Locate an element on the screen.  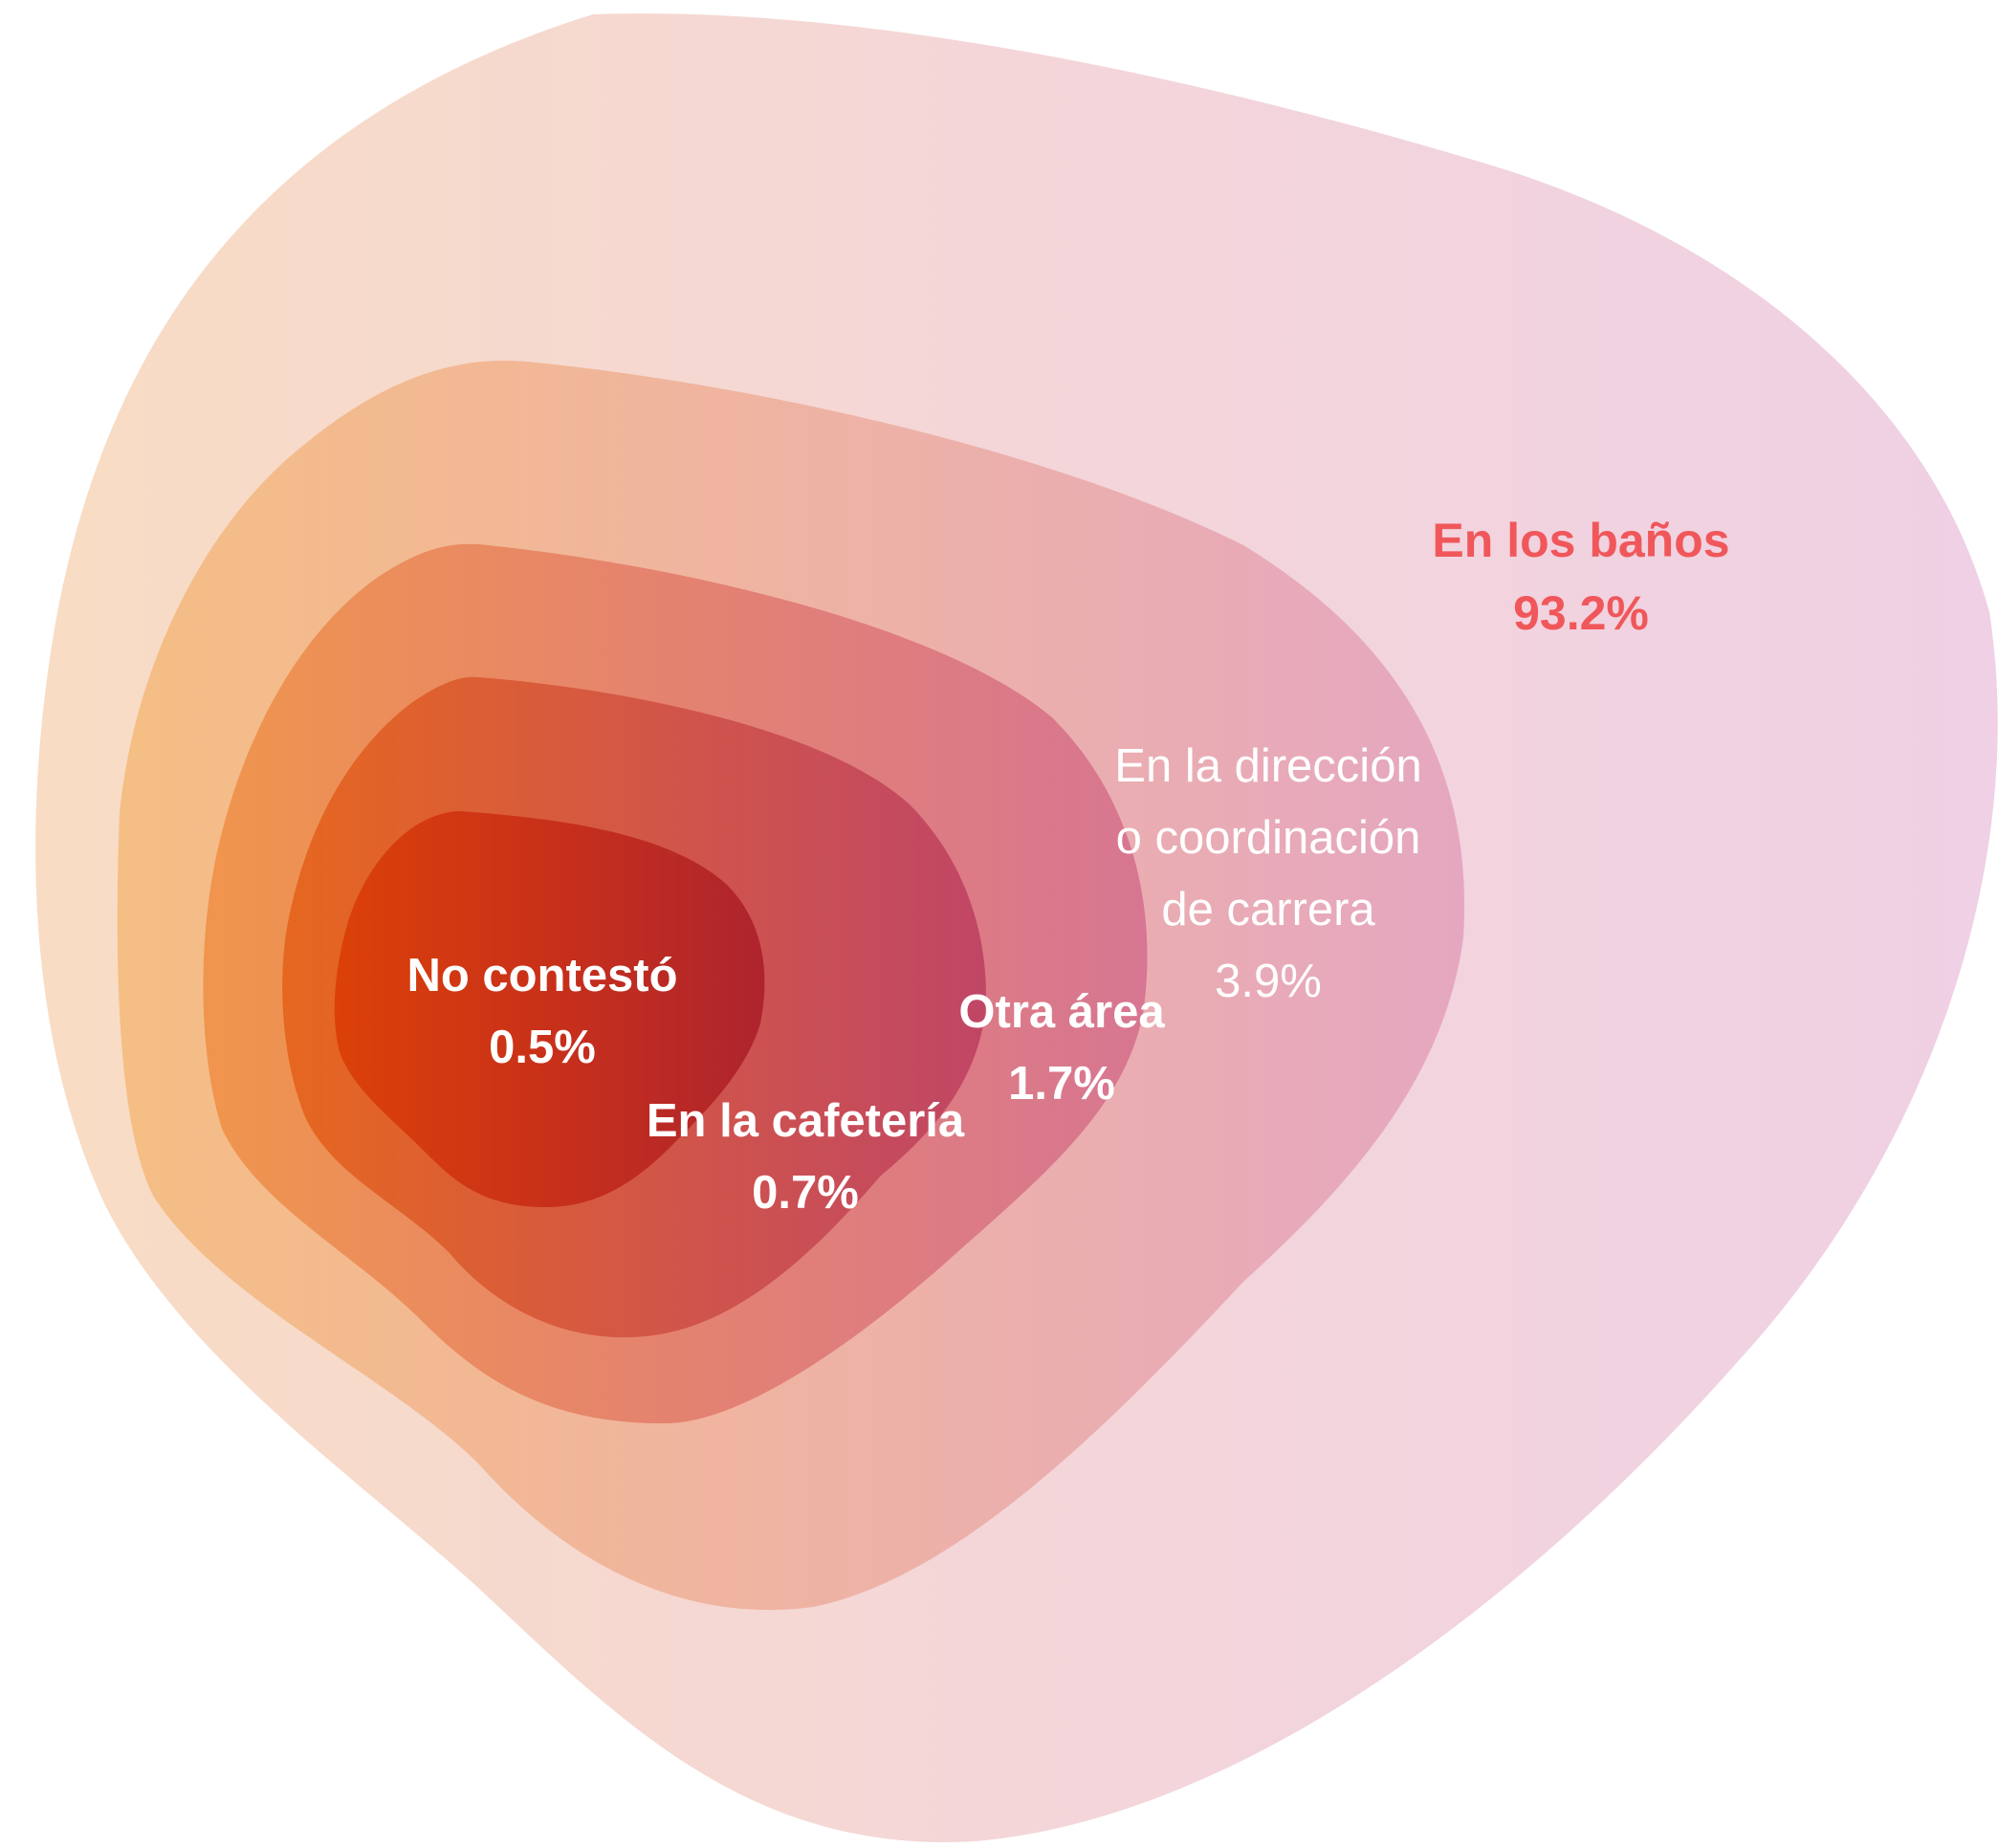
label-en-los-banos-name: En los baños is located at coordinates (1580, 540).